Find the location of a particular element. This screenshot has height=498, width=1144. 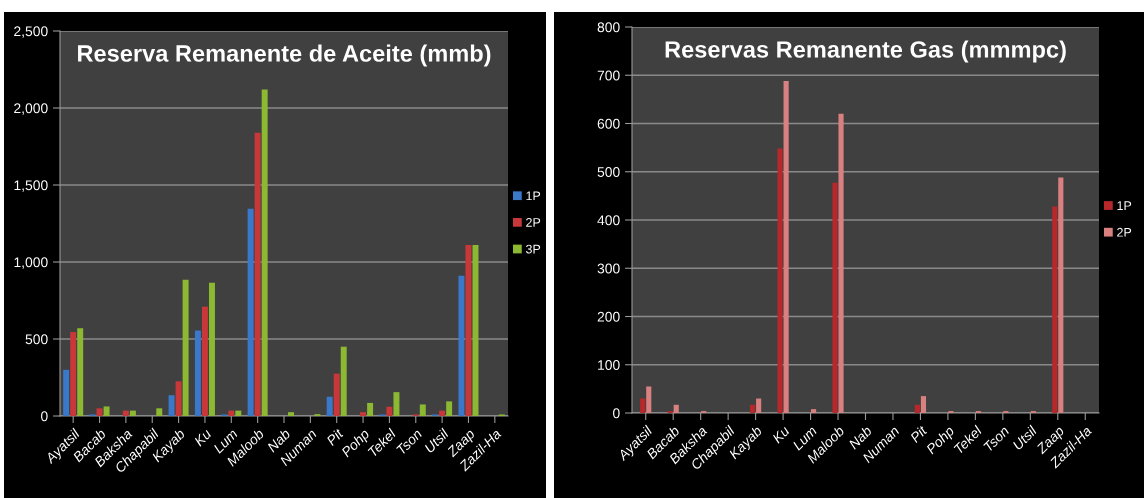

y-tick-label: 400 is located at coordinates (608, 220).